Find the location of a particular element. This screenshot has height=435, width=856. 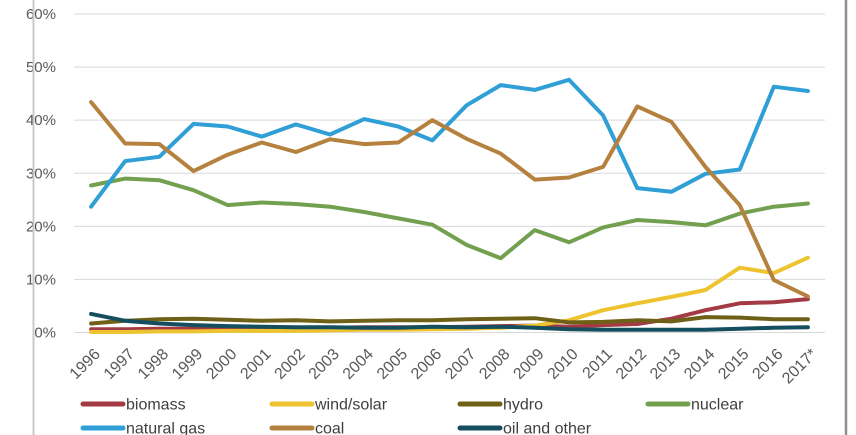

x-axis-label: 2005 is located at coordinates (392, 364).